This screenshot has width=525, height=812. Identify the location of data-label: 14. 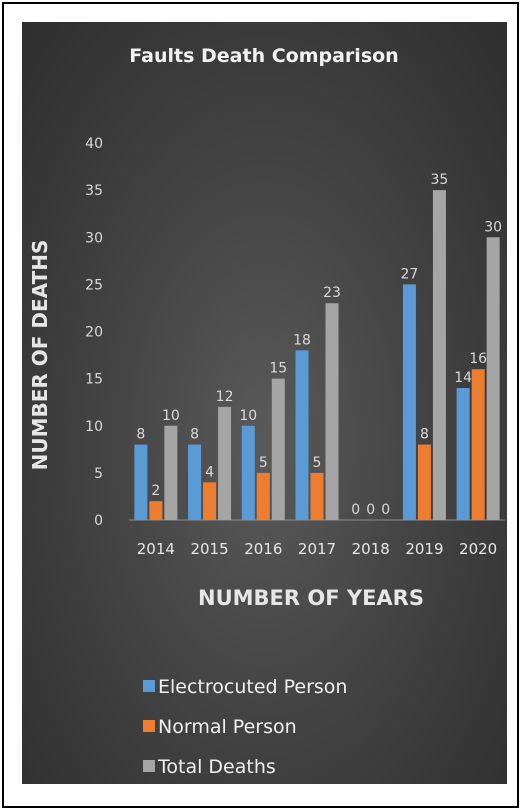
(463, 378).